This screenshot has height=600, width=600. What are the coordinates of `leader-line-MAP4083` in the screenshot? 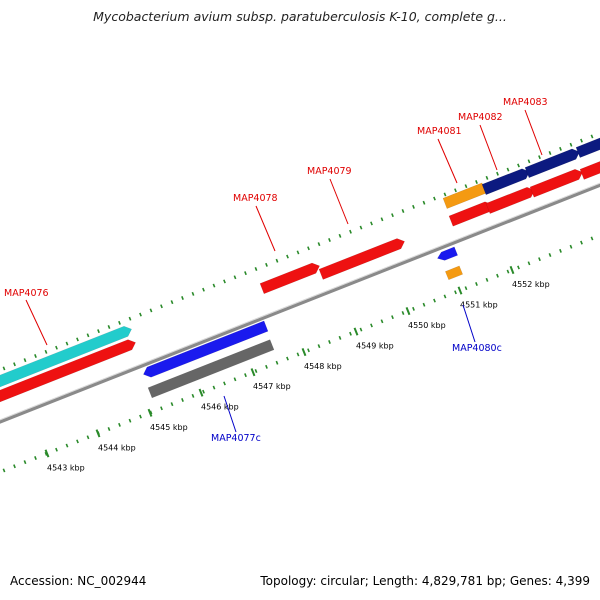 It's located at (533, 132).